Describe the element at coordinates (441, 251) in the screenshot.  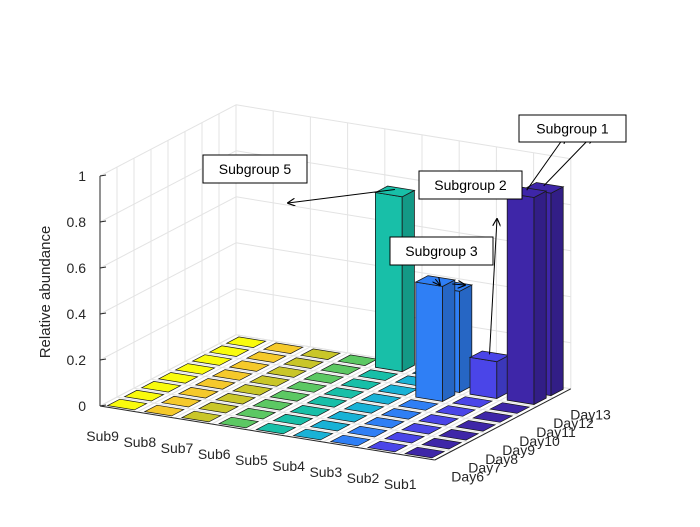
I see `annotation-label: Subgroup 3` at that location.